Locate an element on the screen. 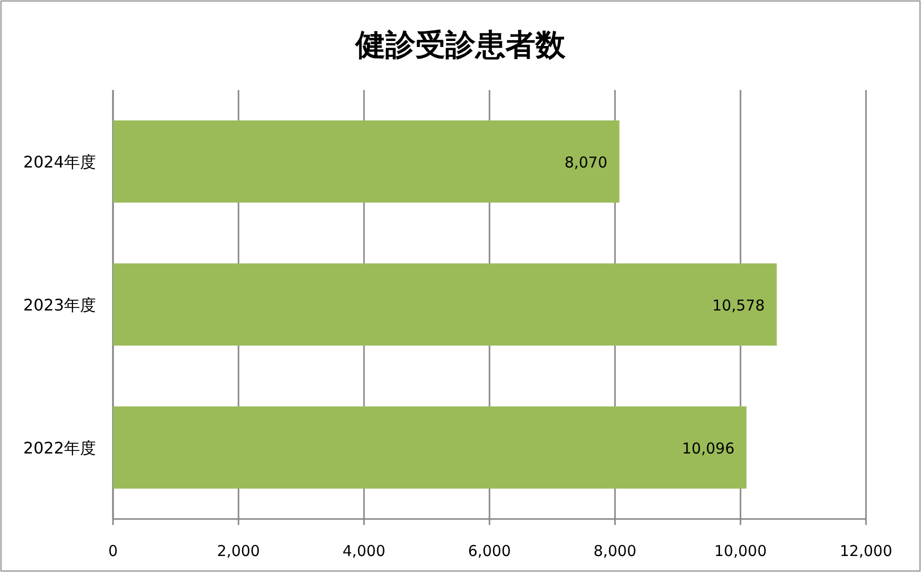 This screenshot has width=921, height=572. x-tick-label: 4,000 is located at coordinates (364, 551).